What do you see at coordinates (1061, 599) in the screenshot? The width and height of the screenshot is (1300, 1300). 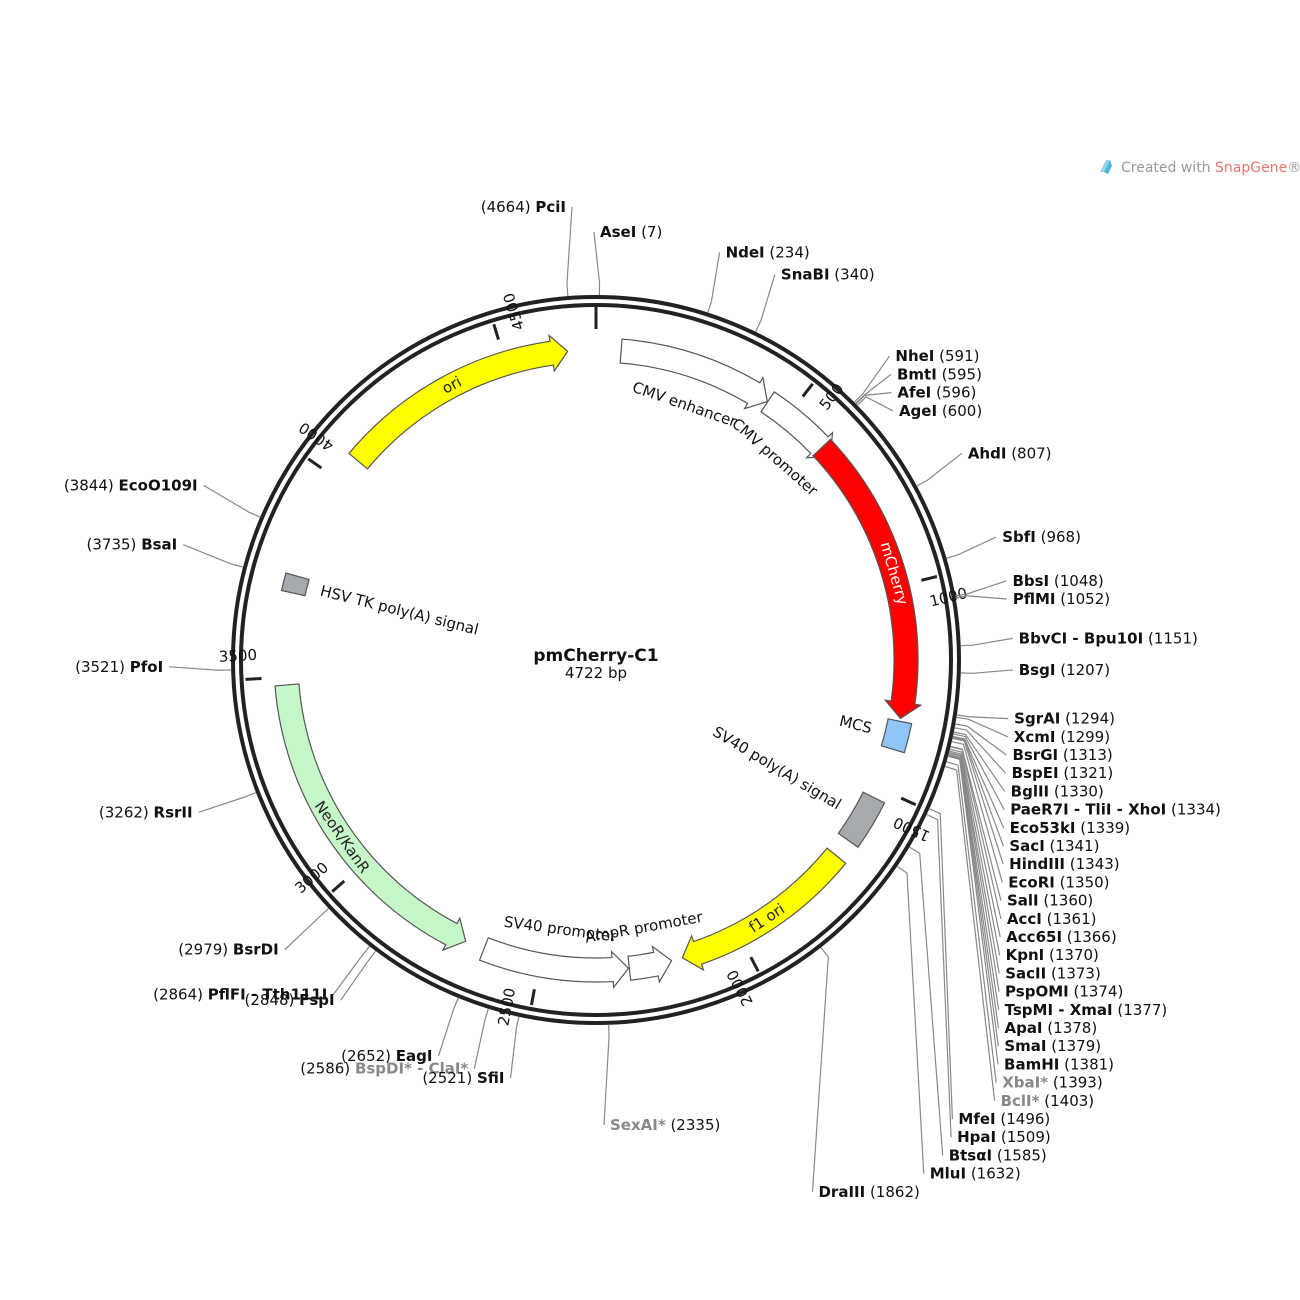 I see `site-label: PflMI (1052)` at bounding box center [1061, 599].